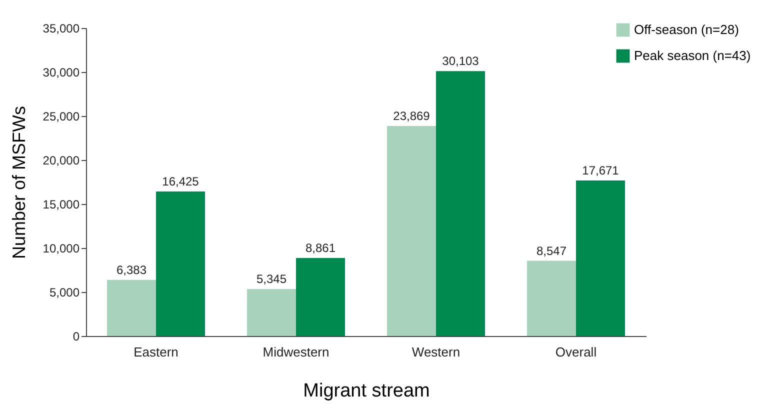  What do you see at coordinates (18, 183) in the screenshot?
I see `y-axis-title: Number of MSFWs` at bounding box center [18, 183].